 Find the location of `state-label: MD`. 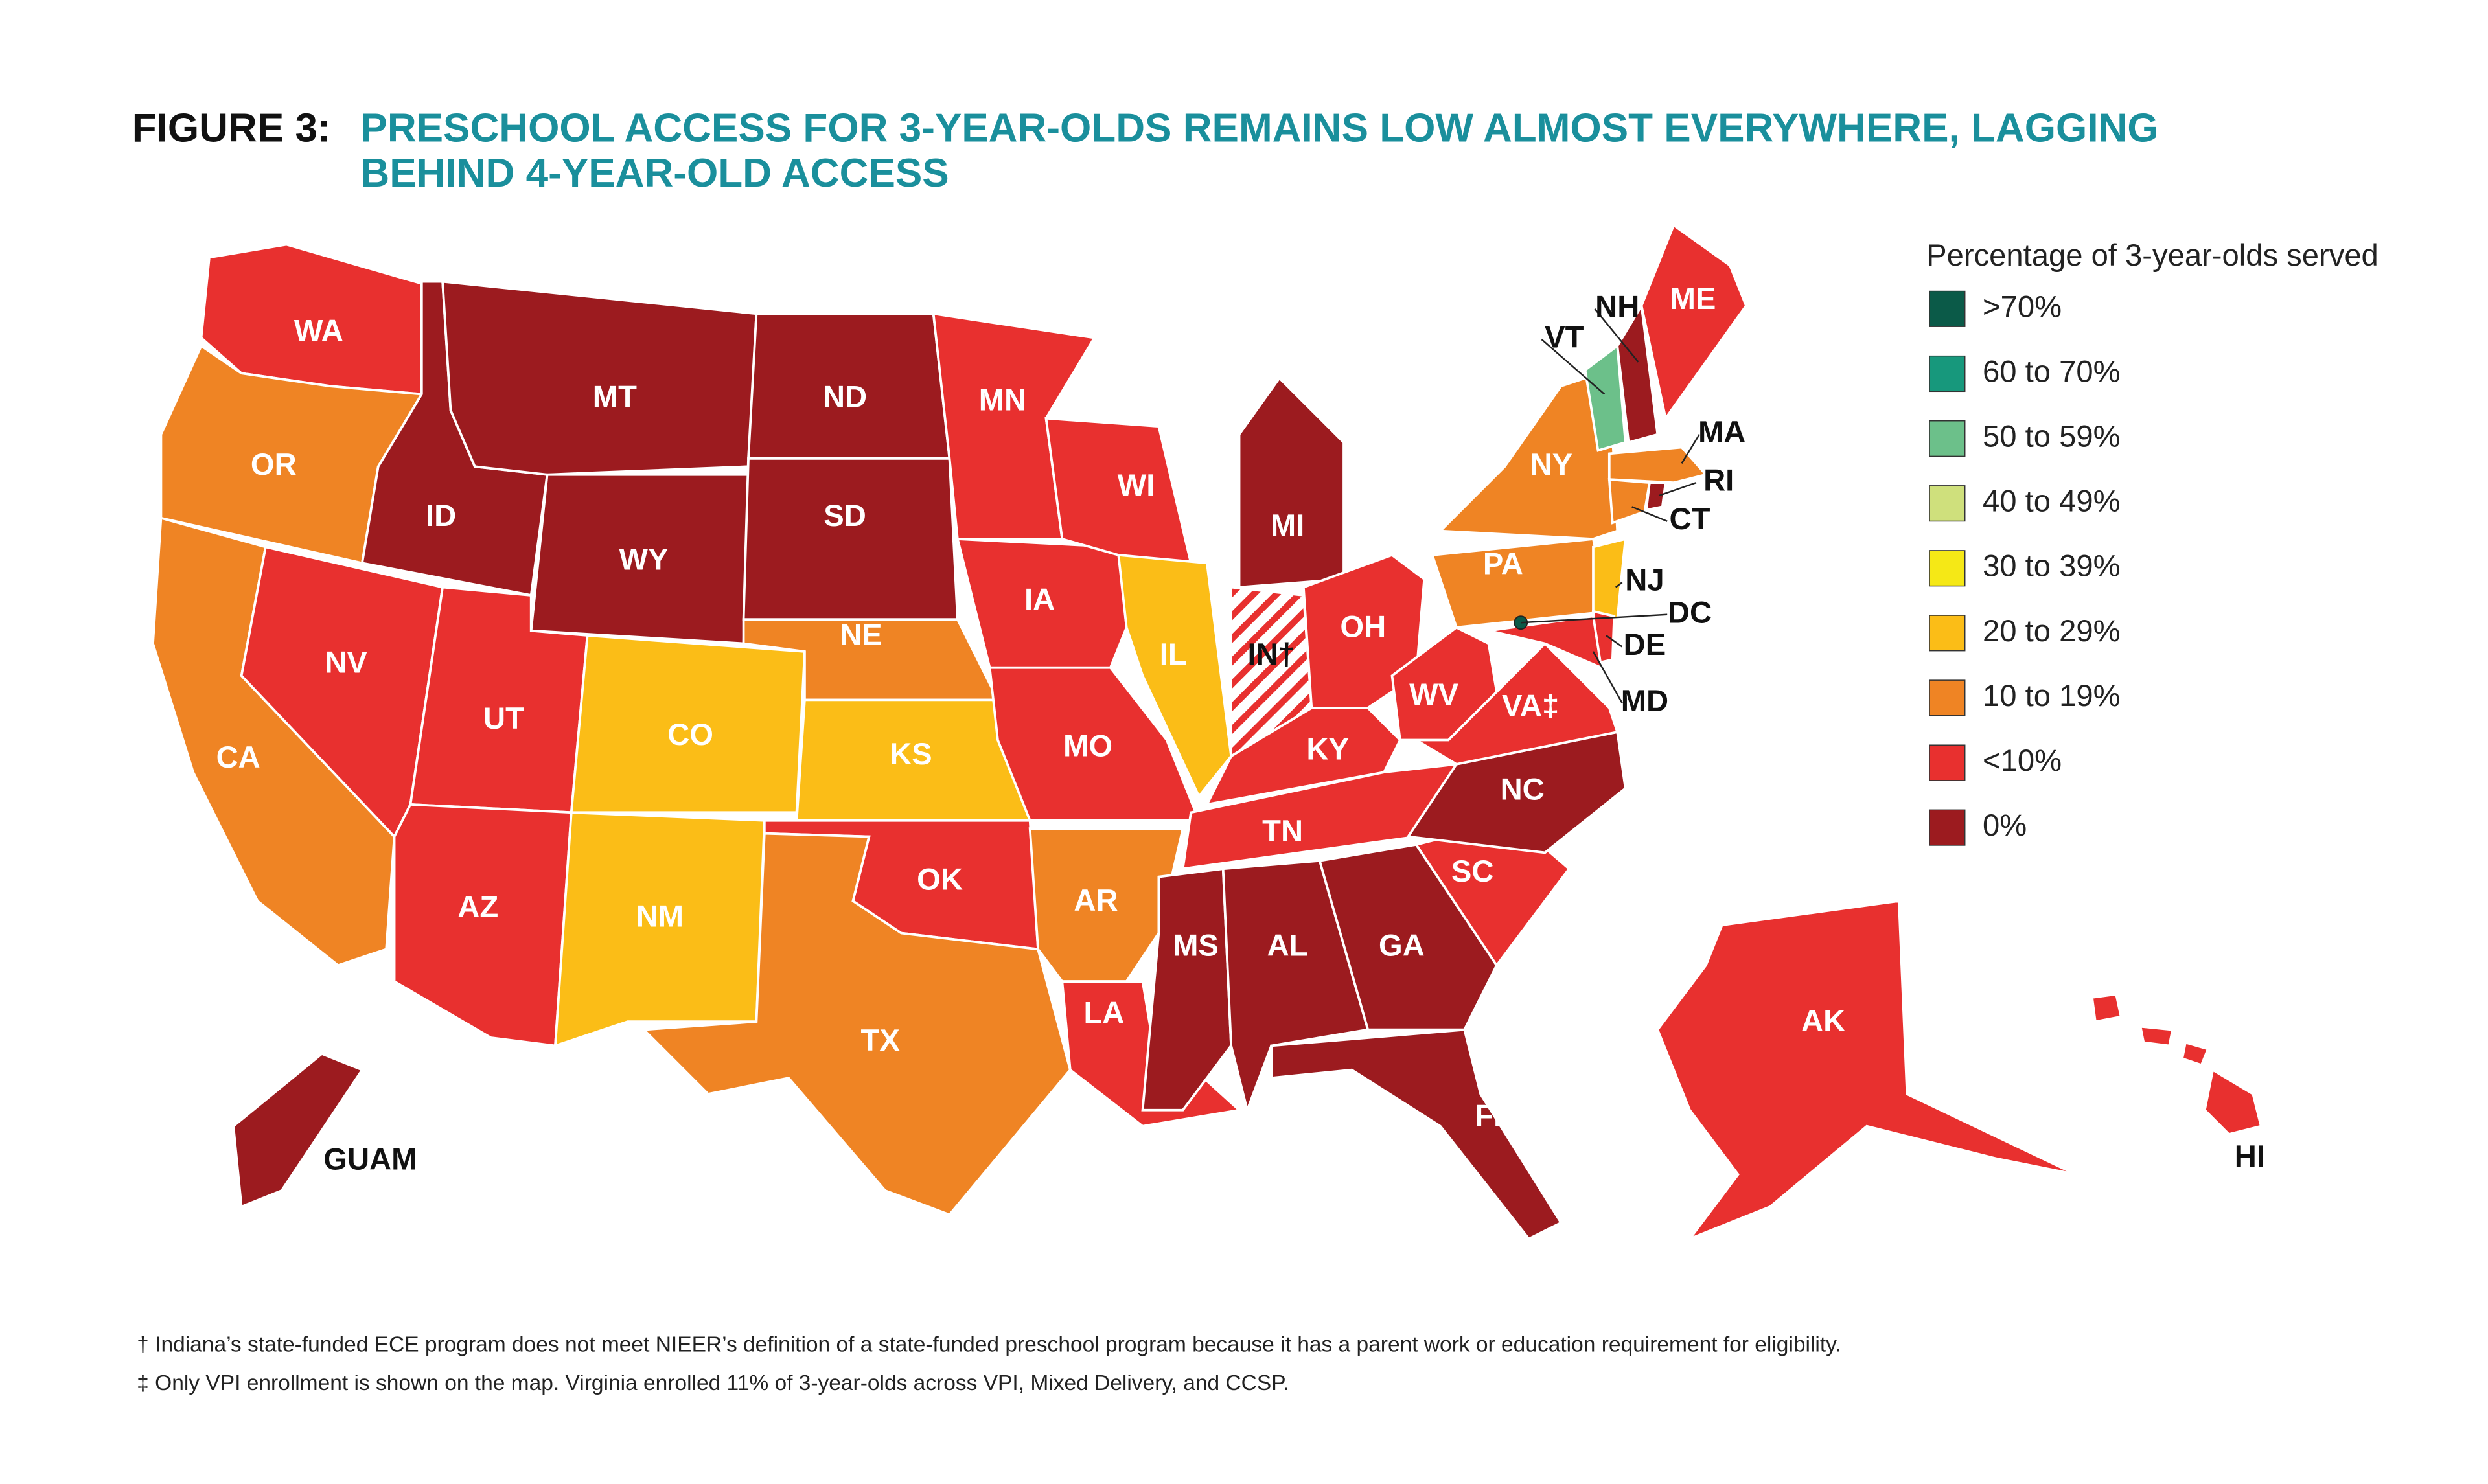

state-label: MD is located at coordinates (1644, 701).